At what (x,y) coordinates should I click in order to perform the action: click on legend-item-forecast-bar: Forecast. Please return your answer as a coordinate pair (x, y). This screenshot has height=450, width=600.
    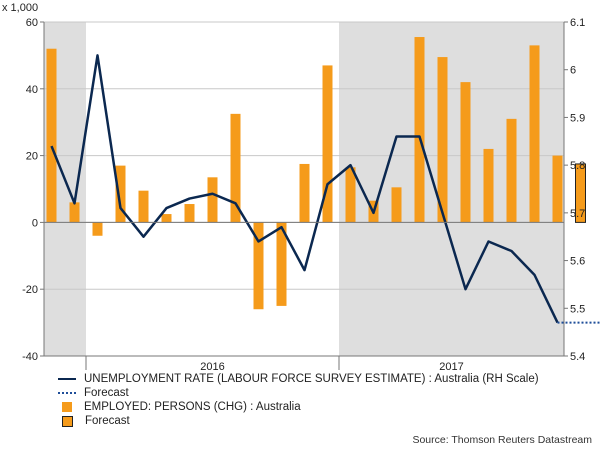
    Looking at the image, I should click on (298, 421).